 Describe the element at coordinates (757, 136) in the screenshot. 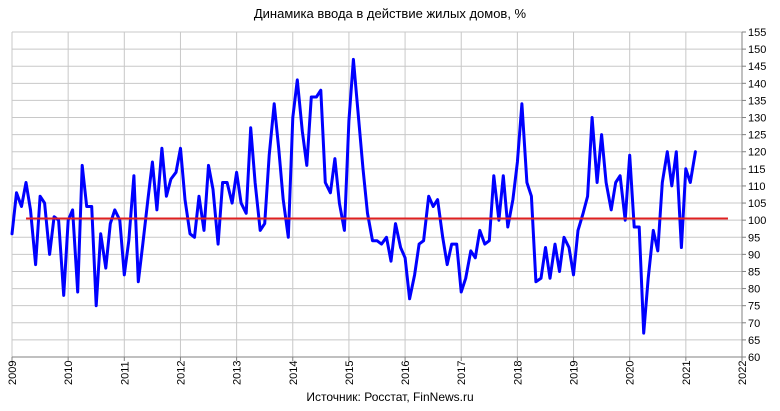

I see `y-tick-label: 125` at that location.